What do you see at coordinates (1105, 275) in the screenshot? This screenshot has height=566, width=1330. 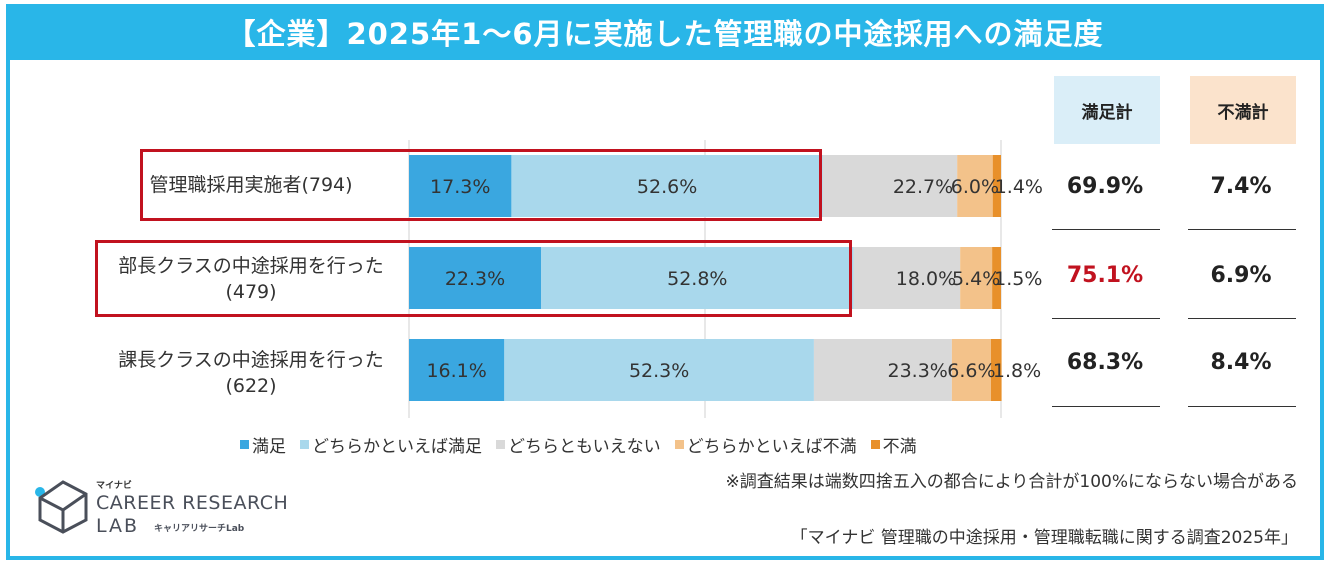 I see `satisfied-total-row-1: 75.1%` at bounding box center [1105, 275].